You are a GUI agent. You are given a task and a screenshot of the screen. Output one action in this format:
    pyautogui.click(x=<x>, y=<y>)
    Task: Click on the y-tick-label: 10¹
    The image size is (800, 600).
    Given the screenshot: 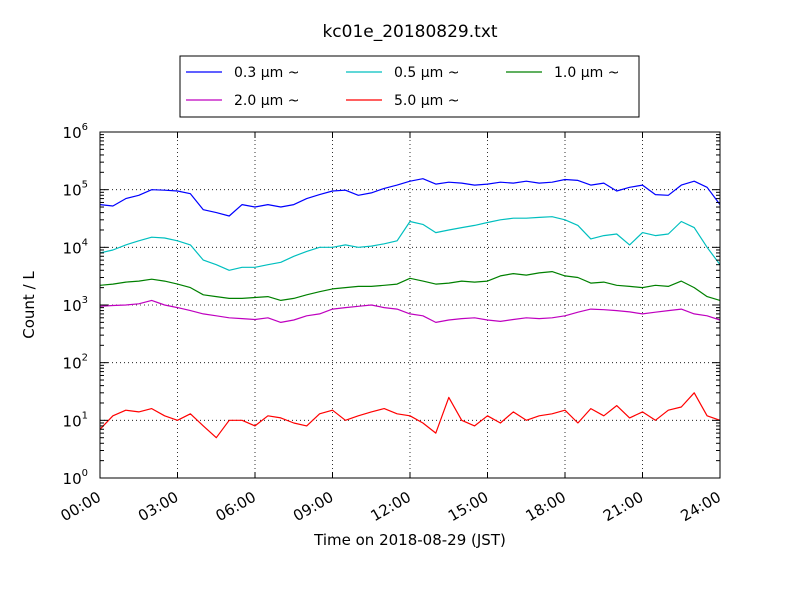 What is the action you would take?
    pyautogui.click(x=75, y=420)
    